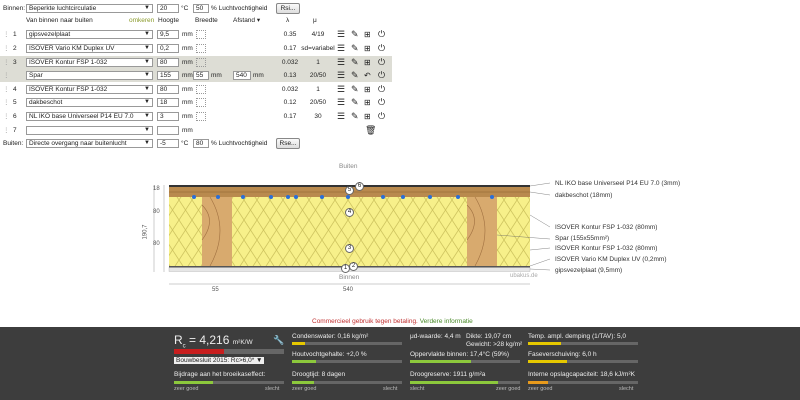  Describe the element at coordinates (279, 340) in the screenshot. I see `wrench-icon: 🔧` at that location.